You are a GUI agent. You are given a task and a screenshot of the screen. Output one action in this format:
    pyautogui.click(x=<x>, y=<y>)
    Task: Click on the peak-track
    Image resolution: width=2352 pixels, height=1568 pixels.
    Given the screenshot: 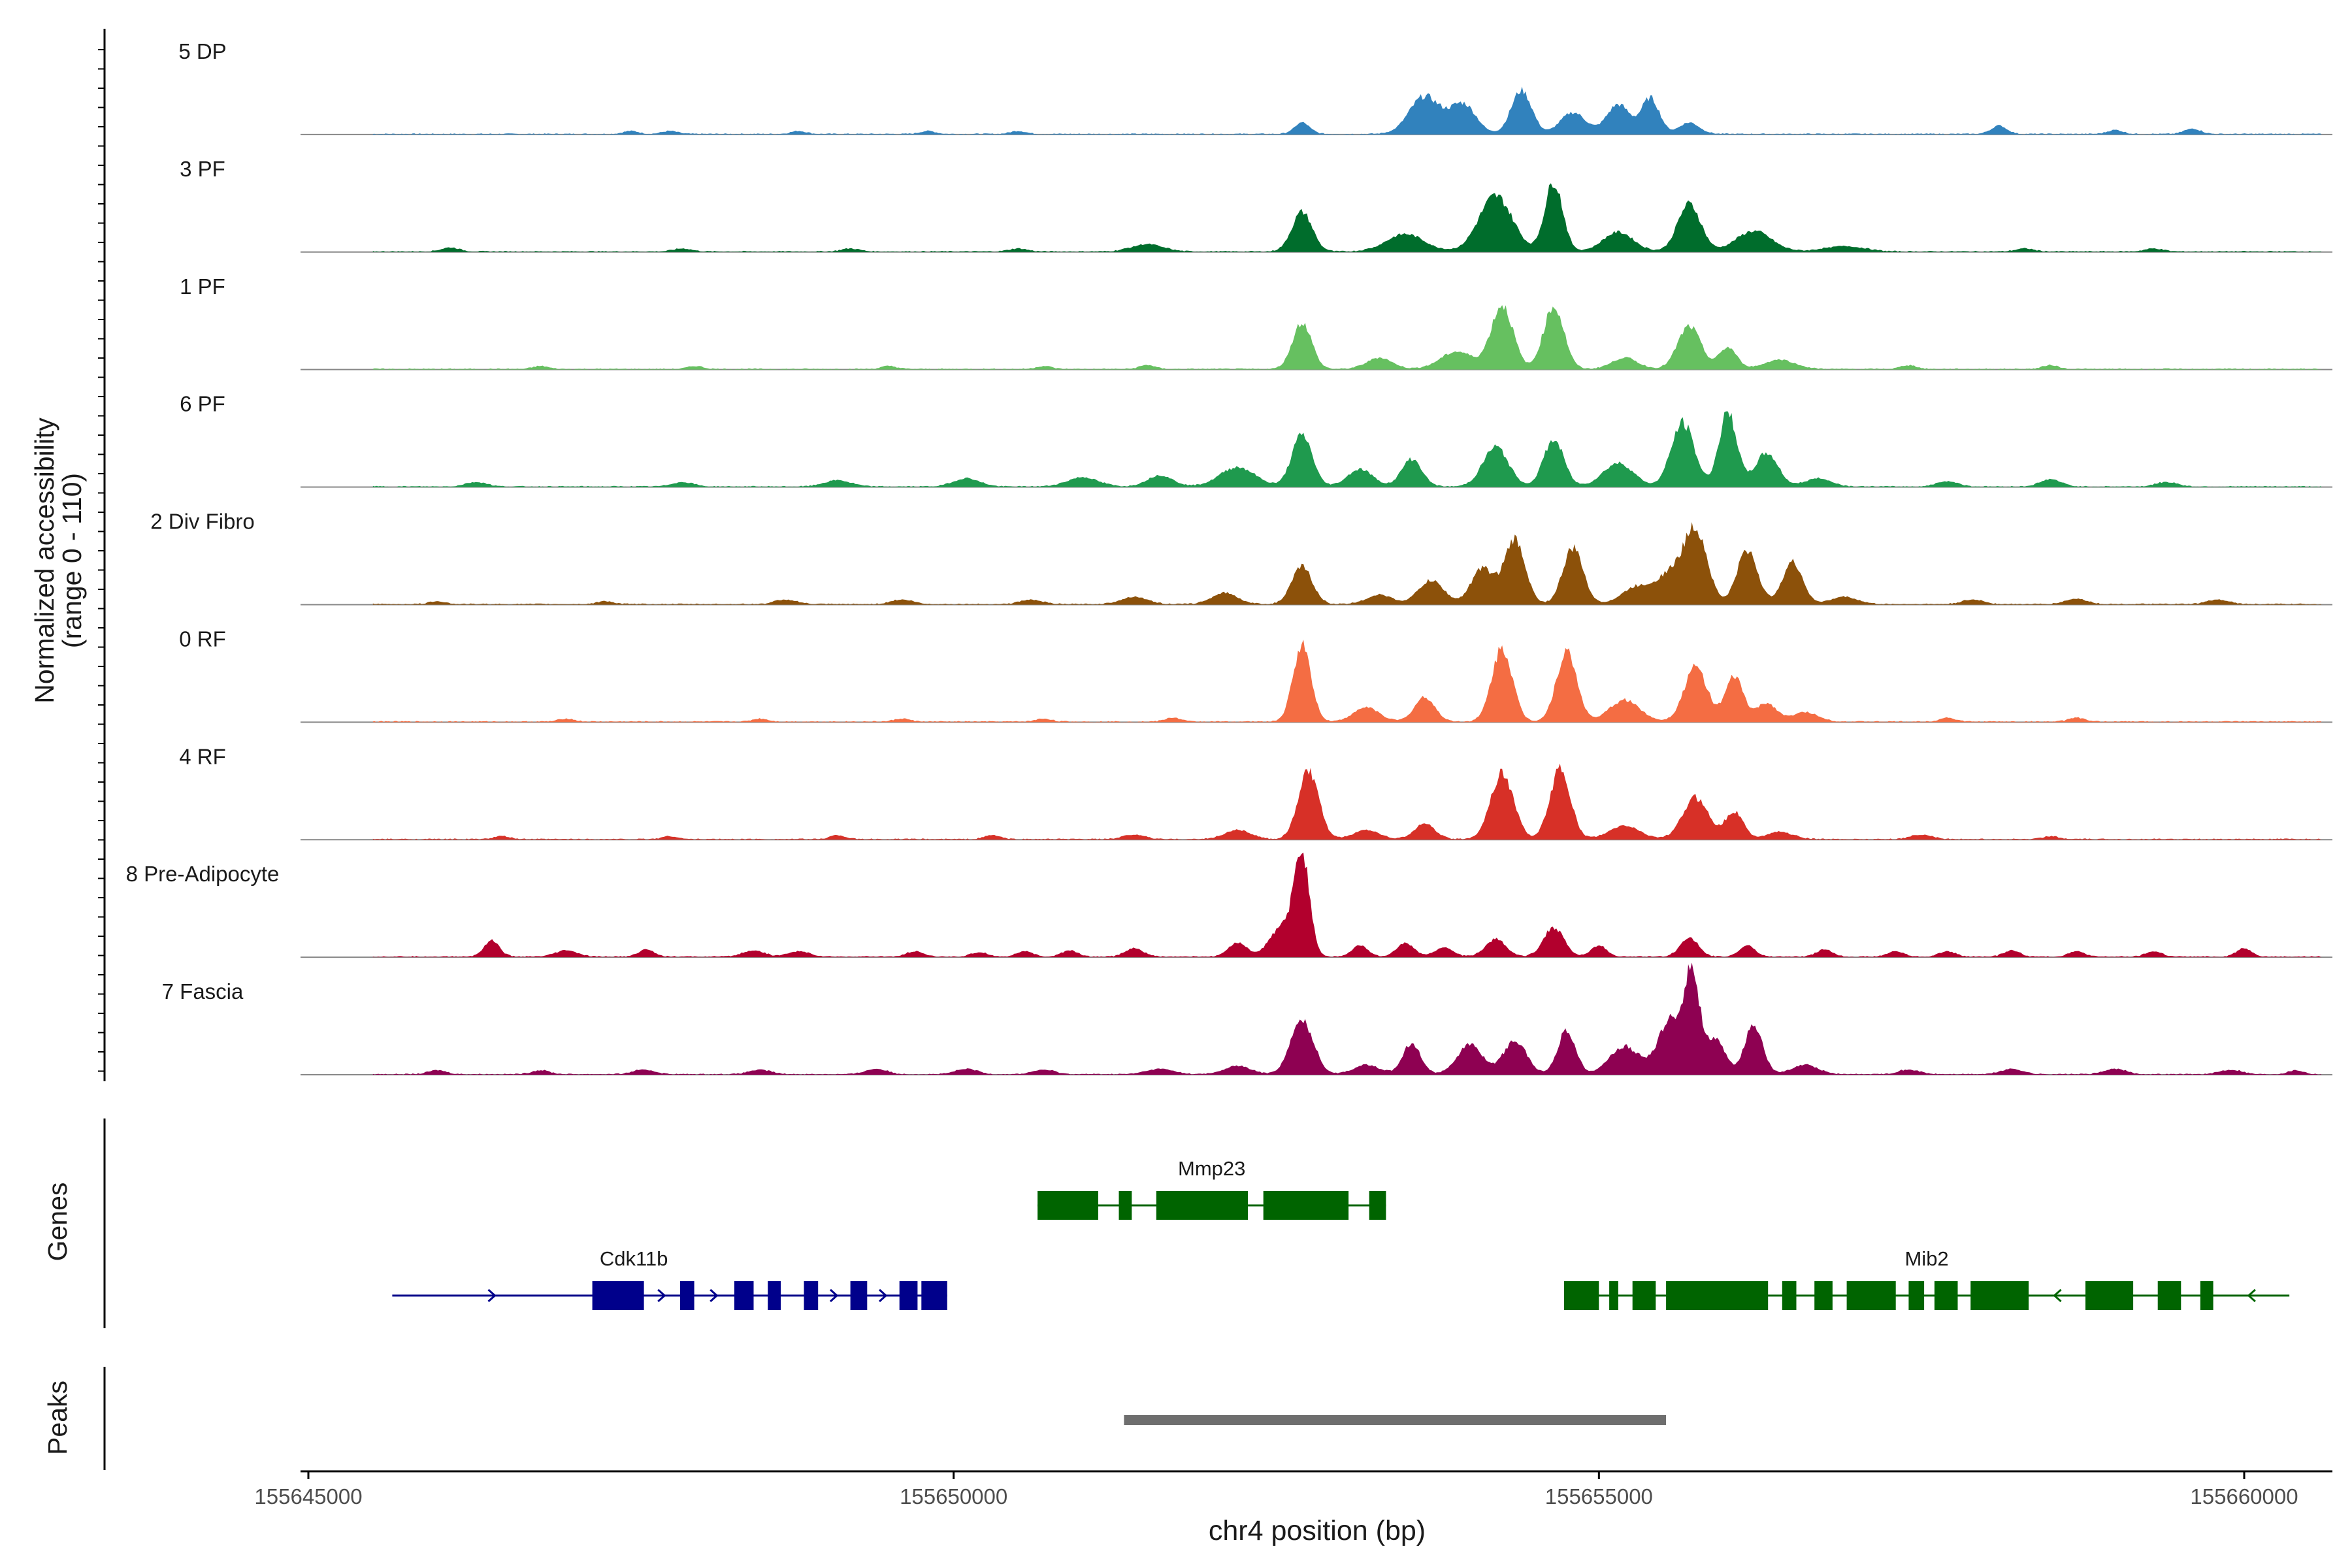 What is the action you would take?
    pyautogui.click(x=1395, y=1420)
    